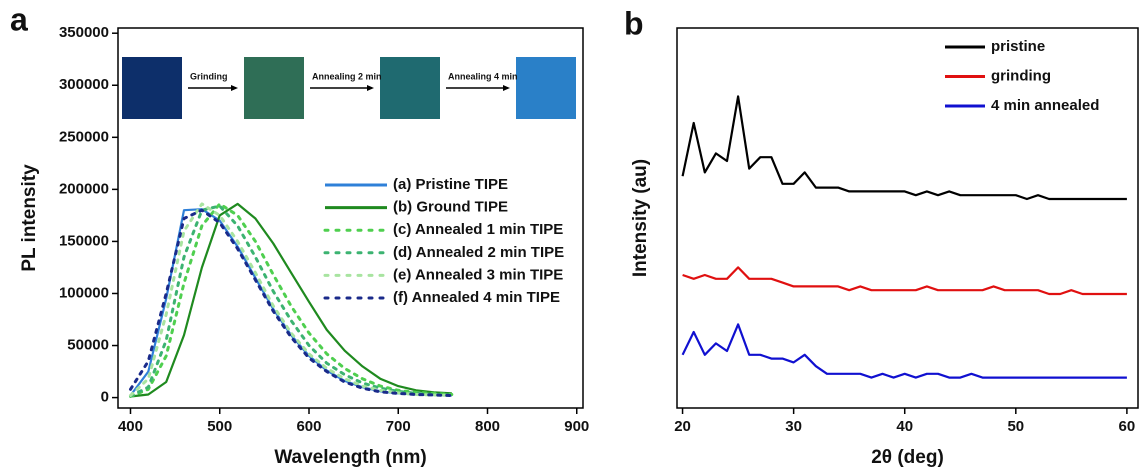 Image resolution: width=1141 pixels, height=471 pixels. Describe the element at coordinates (130, 426) in the screenshot. I see `x-tick-label: 400` at that location.